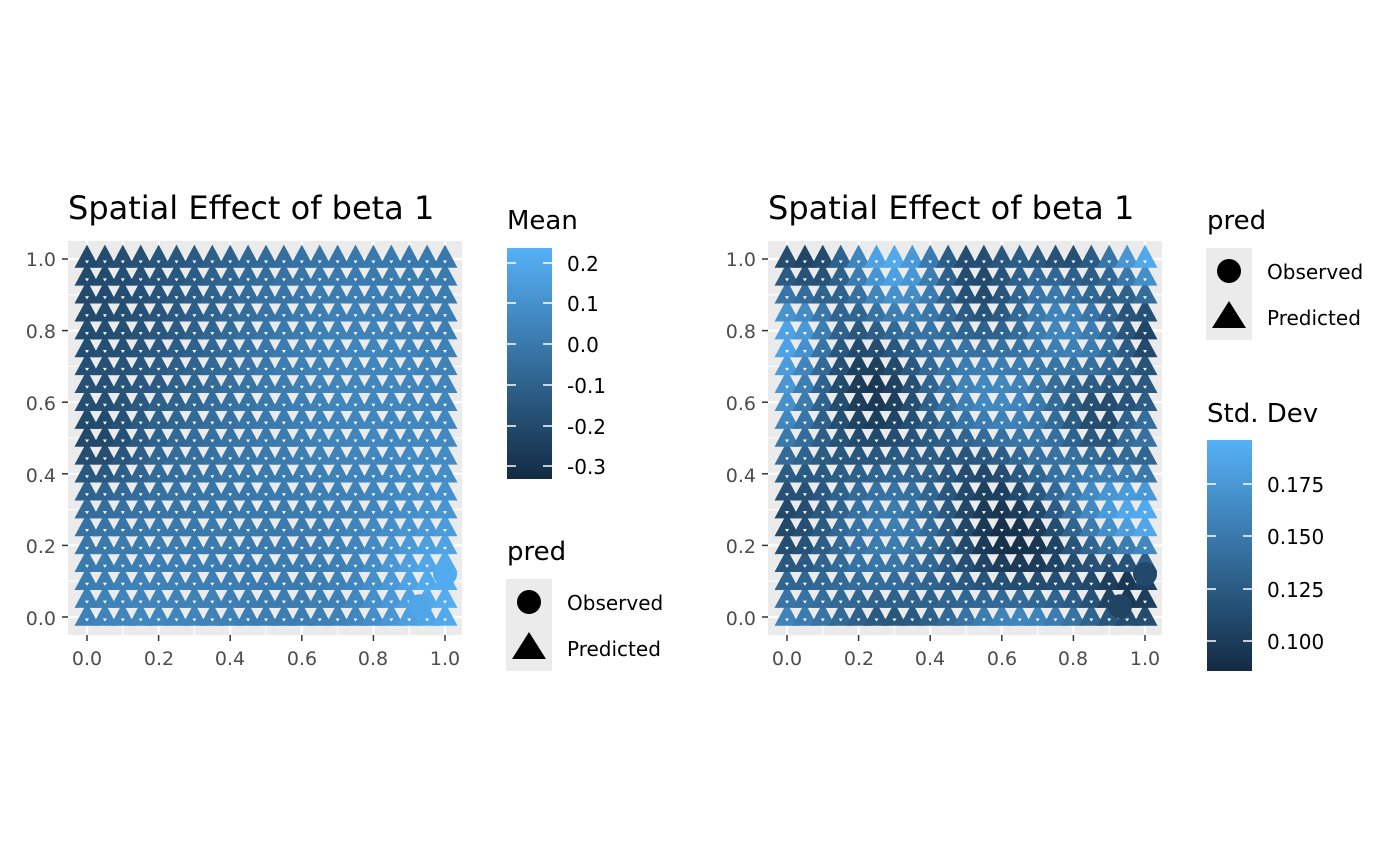 The image size is (1400, 865). Describe the element at coordinates (1073, 659) in the screenshot. I see `x-tick-label: 0.8` at that location.